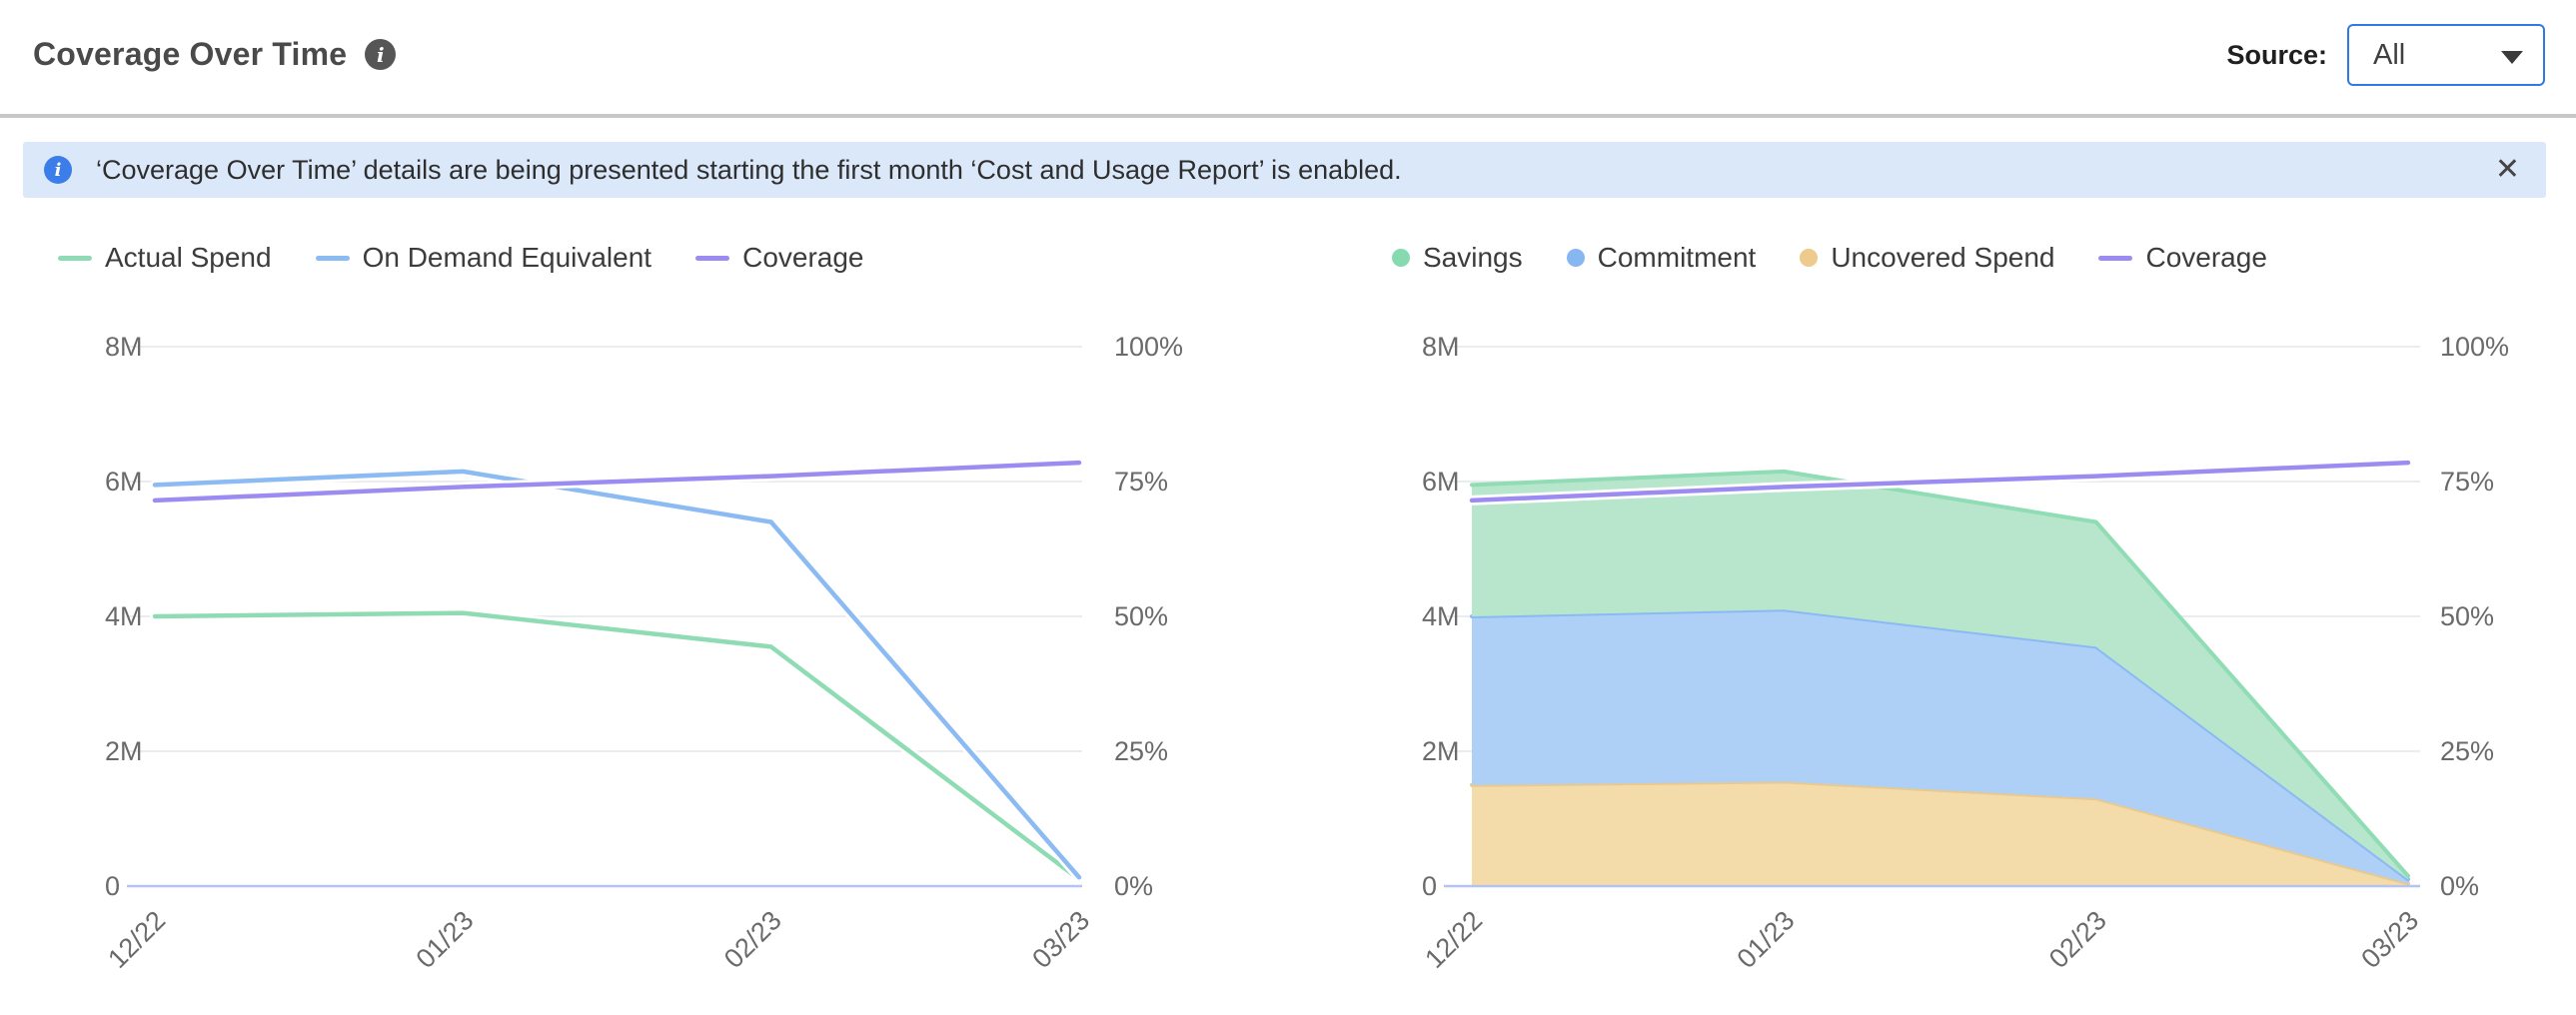 This screenshot has height=1015, width=2576. Describe the element at coordinates (2389, 55) in the screenshot. I see `source-dropdown-value: All` at that location.